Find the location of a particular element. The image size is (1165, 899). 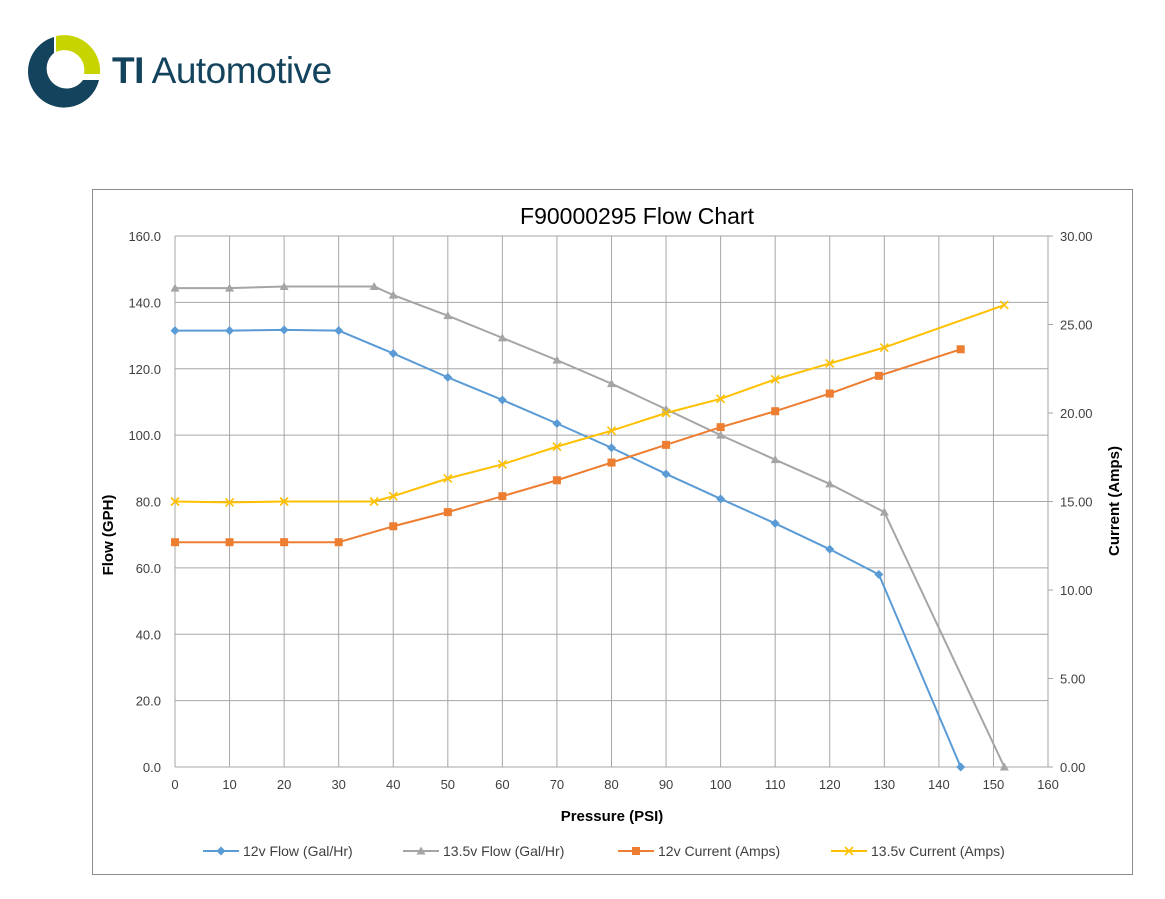

x-tick-label: 100 is located at coordinates (721, 784).